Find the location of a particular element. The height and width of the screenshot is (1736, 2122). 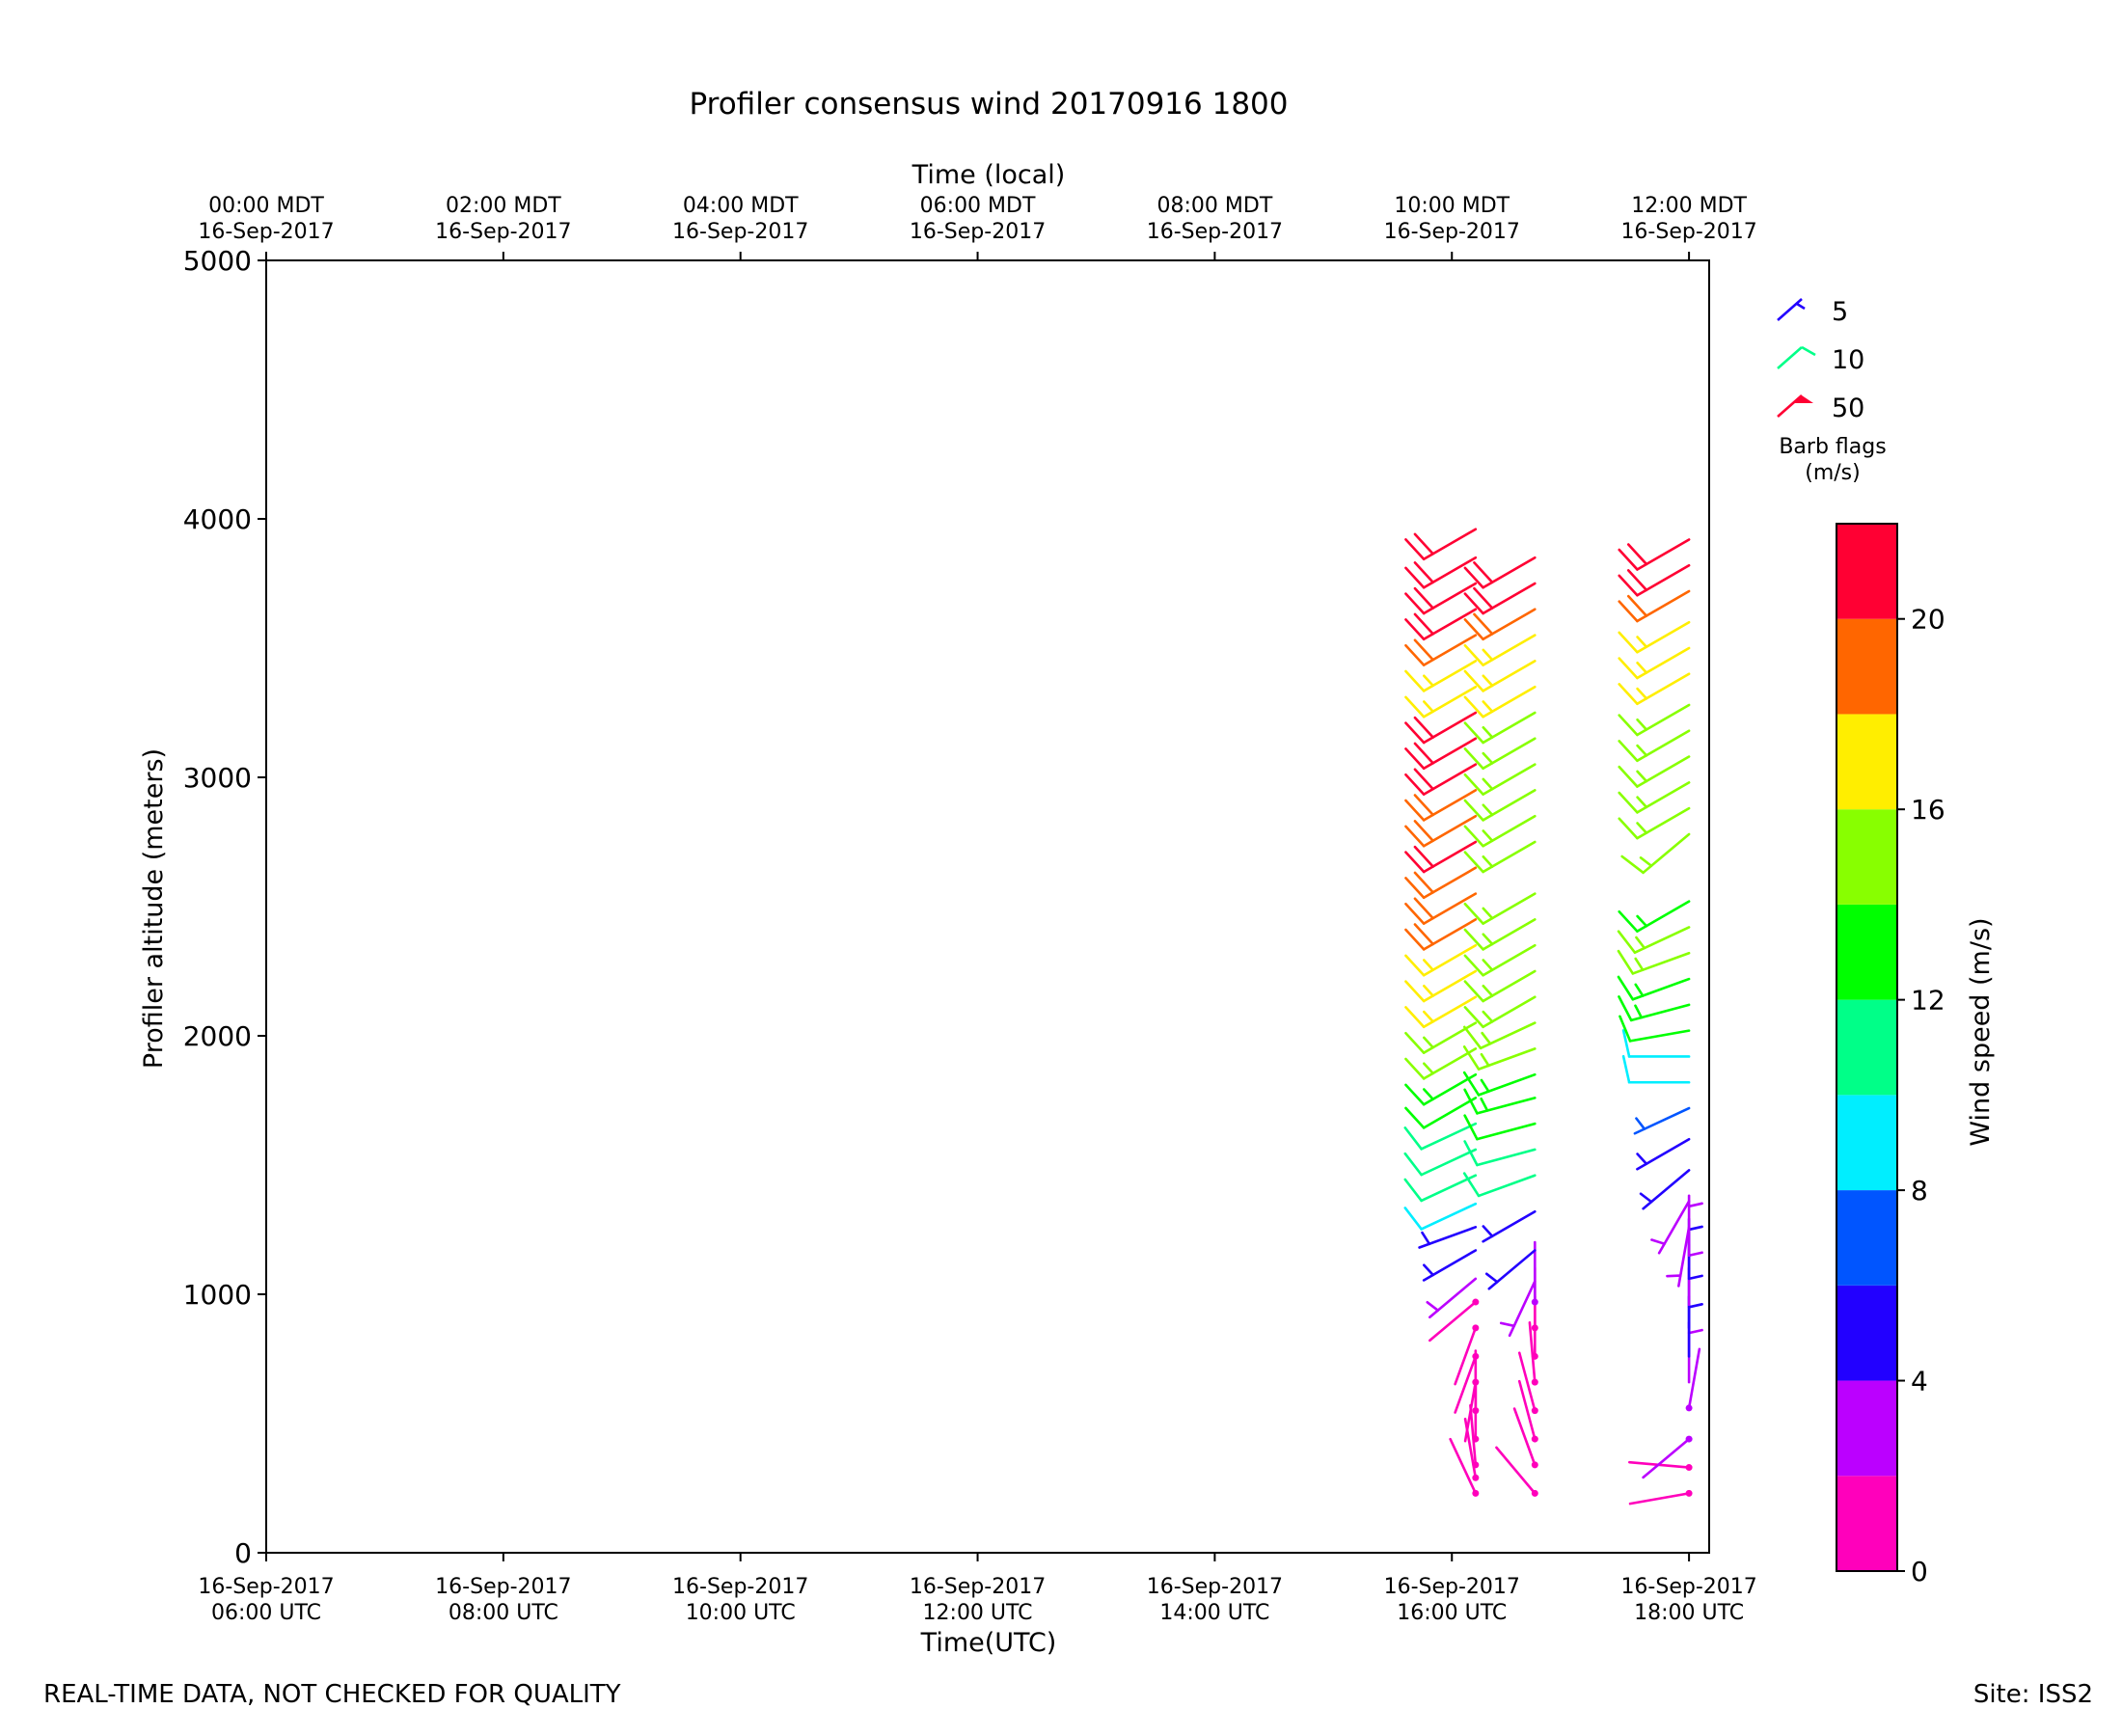

chart-title: Profiler consensus wind 20170916 1800 is located at coordinates (990, 104).